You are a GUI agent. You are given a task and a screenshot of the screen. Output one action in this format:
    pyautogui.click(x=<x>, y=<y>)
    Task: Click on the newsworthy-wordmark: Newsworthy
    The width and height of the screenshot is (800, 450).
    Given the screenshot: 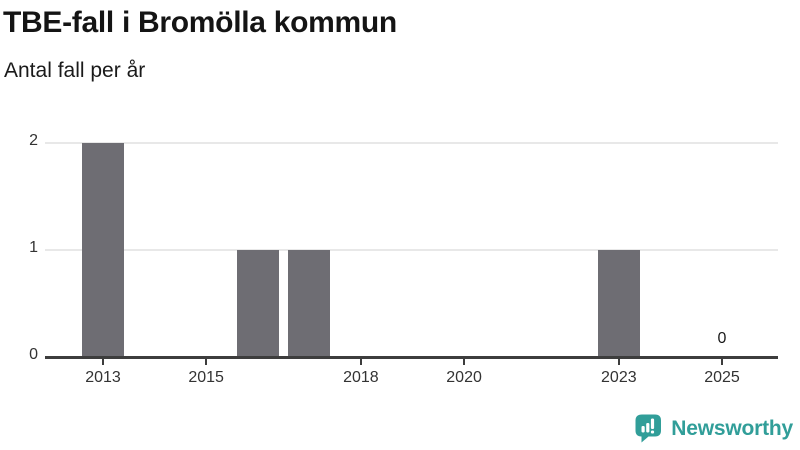 What is the action you would take?
    pyautogui.click(x=732, y=428)
    